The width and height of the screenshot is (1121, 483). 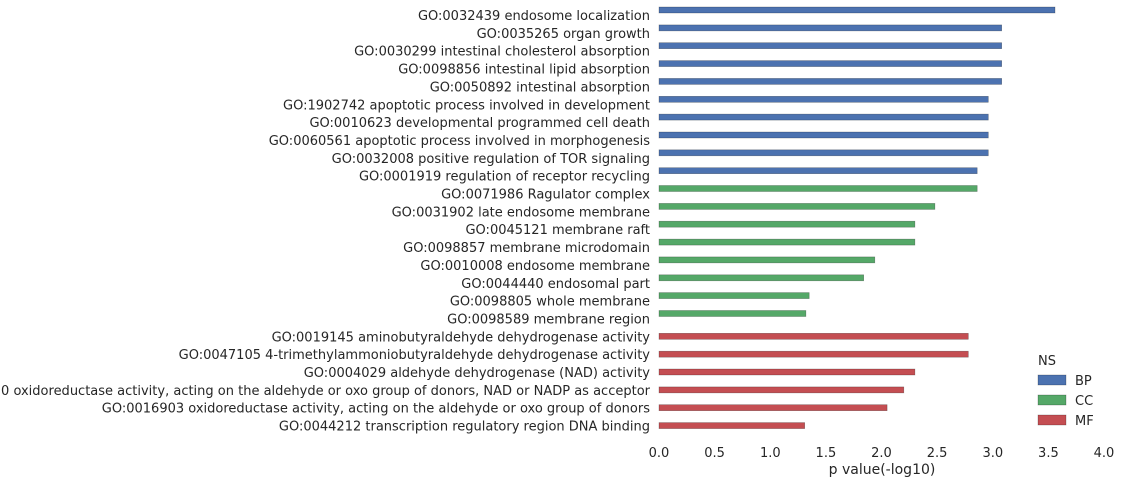 What do you see at coordinates (550, 302) in the screenshot?
I see `category-label: GO:0098805 whole membrane` at bounding box center [550, 302].